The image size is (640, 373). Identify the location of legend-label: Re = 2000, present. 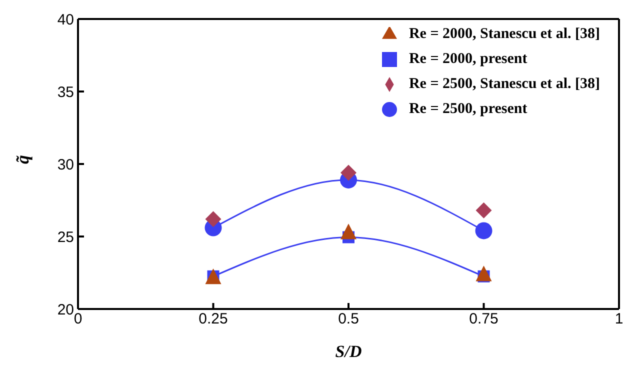
(468, 59).